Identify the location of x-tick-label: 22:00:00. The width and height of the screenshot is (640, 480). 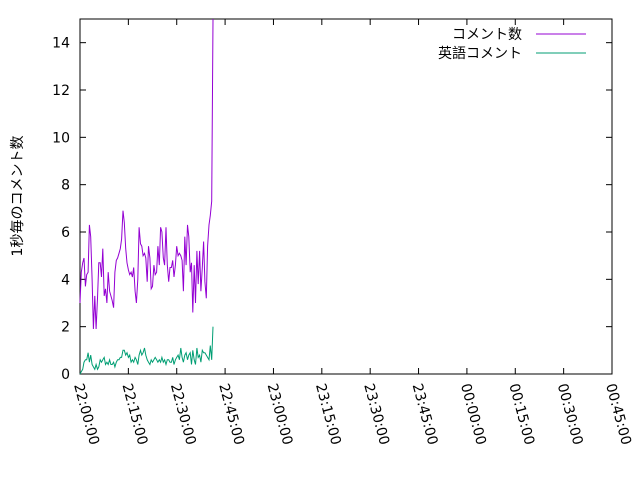
(86, 414).